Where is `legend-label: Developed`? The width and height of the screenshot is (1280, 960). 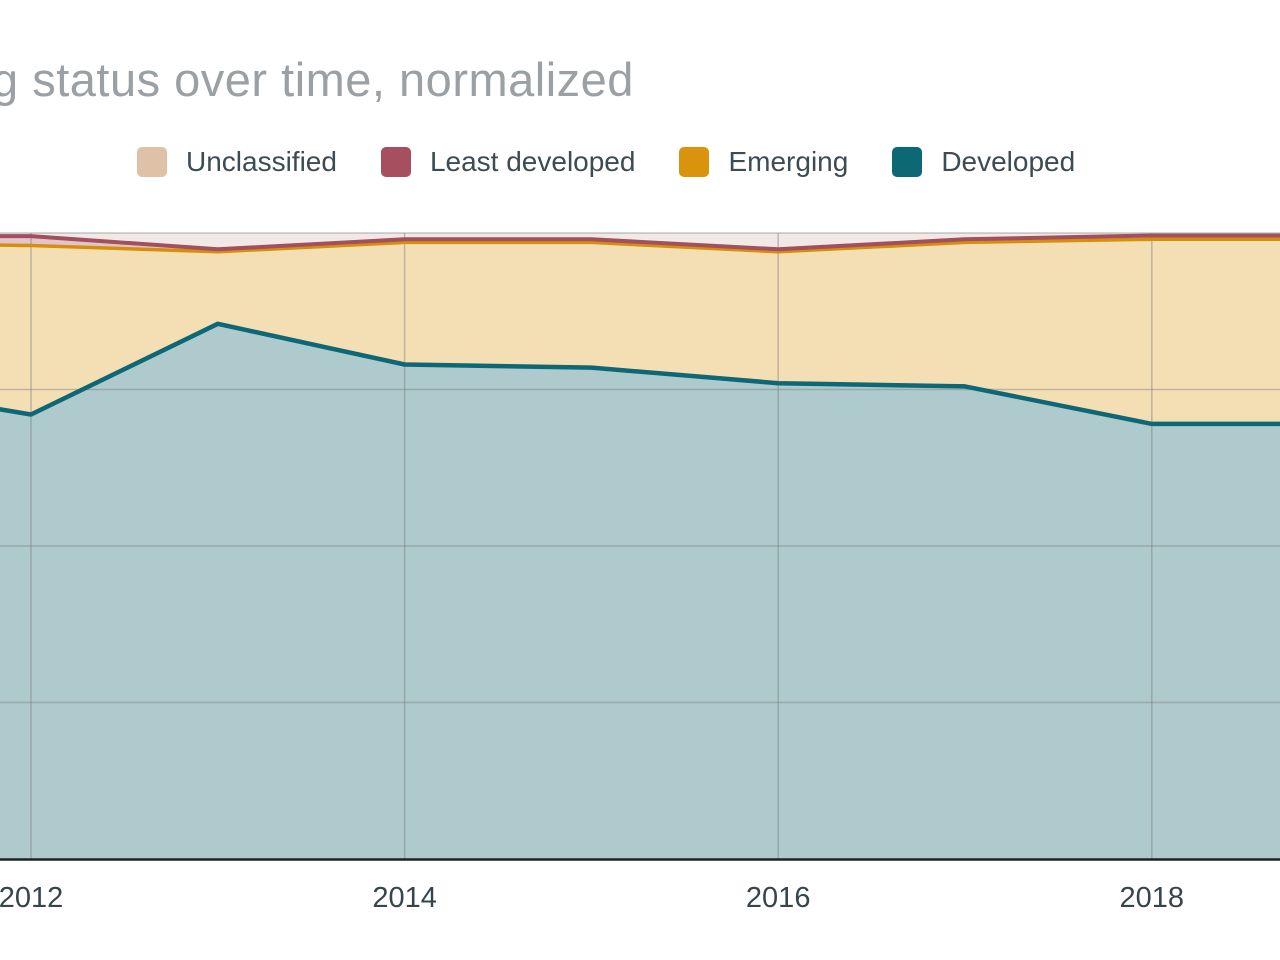
legend-label: Developed is located at coordinates (1008, 161).